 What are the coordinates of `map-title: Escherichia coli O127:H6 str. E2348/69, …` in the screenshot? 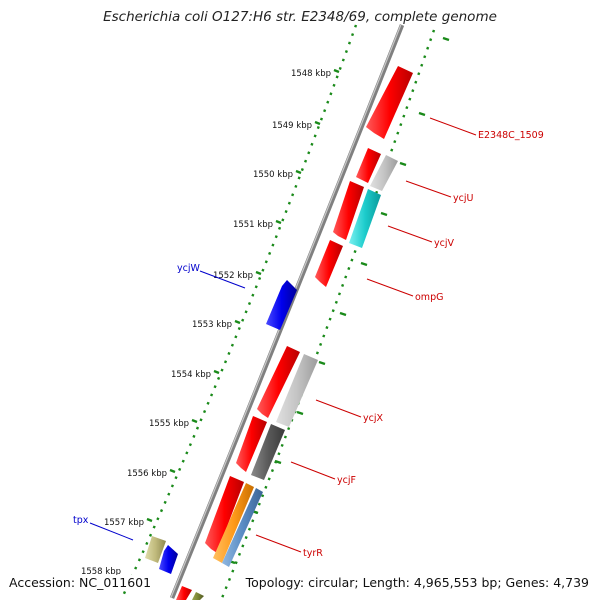 It's located at (300, 17).